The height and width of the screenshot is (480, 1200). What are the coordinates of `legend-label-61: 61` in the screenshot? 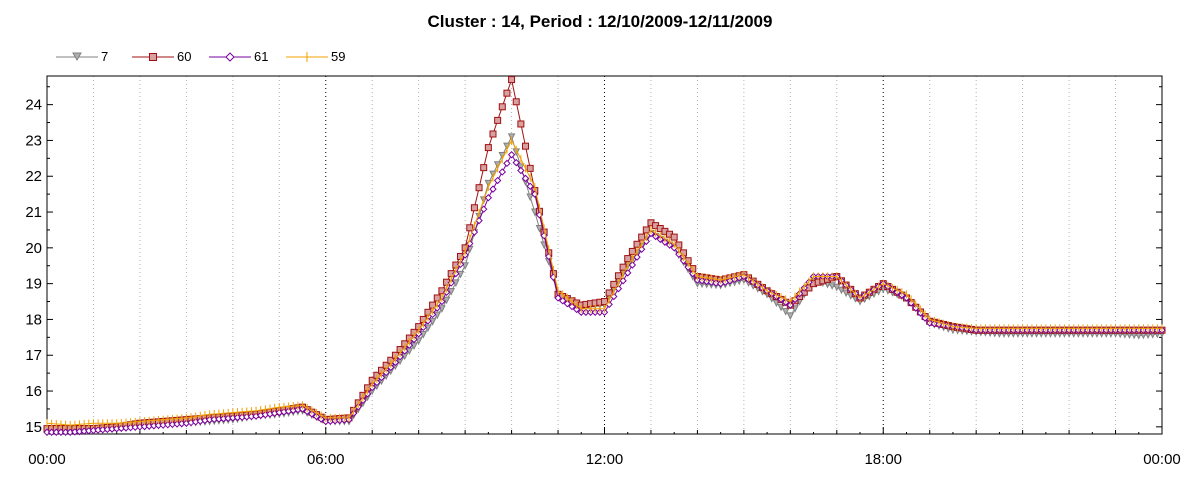 It's located at (261, 56).